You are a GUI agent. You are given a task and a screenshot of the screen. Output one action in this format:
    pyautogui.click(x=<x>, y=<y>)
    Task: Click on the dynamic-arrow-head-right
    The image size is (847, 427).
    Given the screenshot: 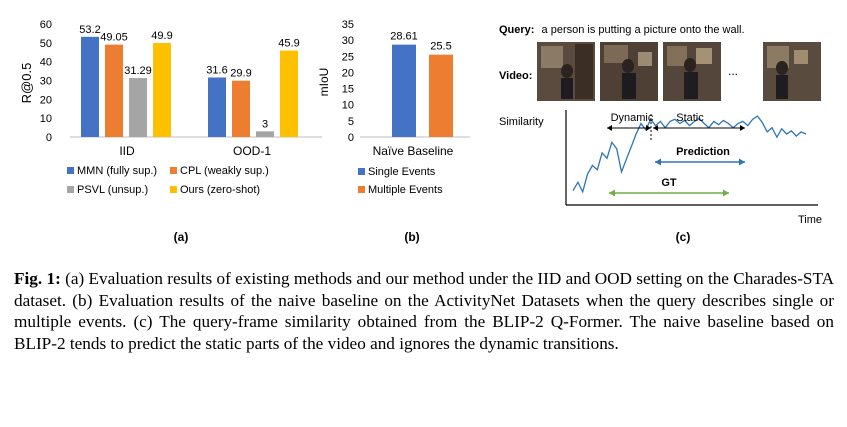 What is the action you would take?
    pyautogui.click(x=648, y=128)
    